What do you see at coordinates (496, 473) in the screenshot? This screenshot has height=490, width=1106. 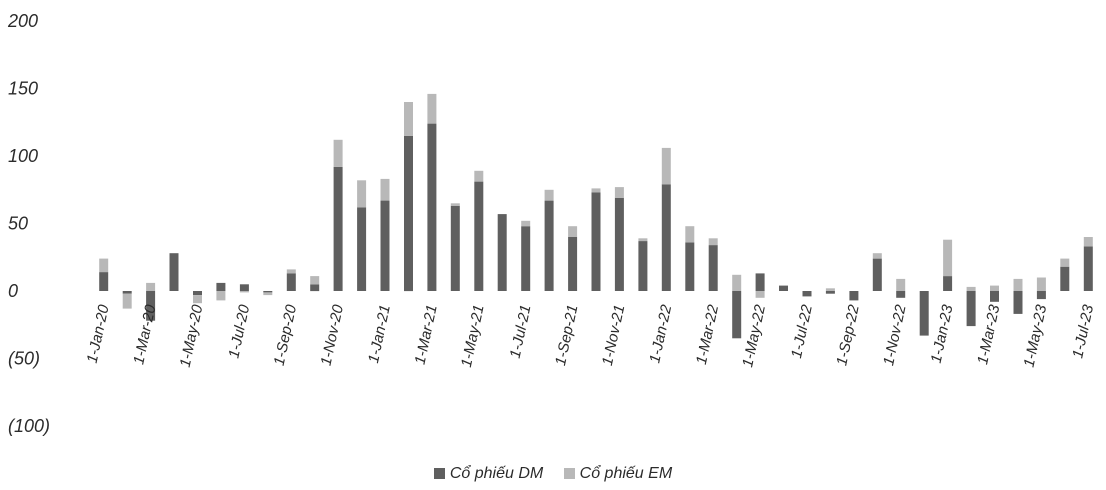 I see `legend-label-dm: Cổ phiếu DM` at bounding box center [496, 473].